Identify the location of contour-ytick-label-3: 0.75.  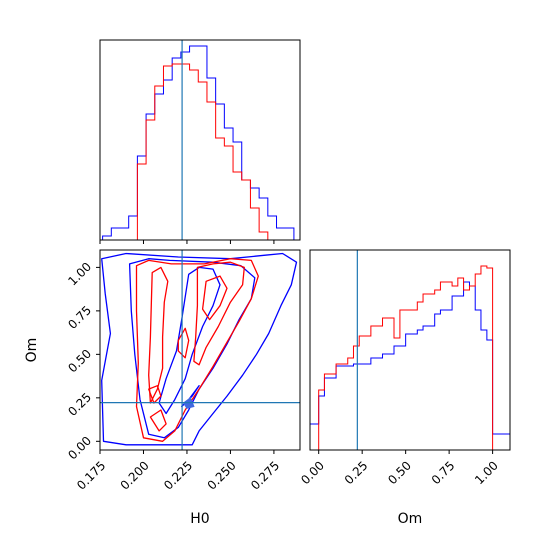
(79, 317).